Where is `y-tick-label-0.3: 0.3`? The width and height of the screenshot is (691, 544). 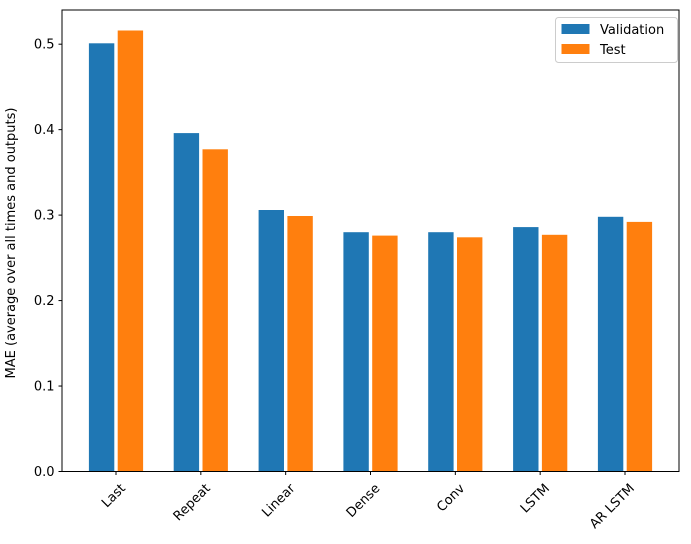
y-tick-label-0.3: 0.3 is located at coordinates (44, 216).